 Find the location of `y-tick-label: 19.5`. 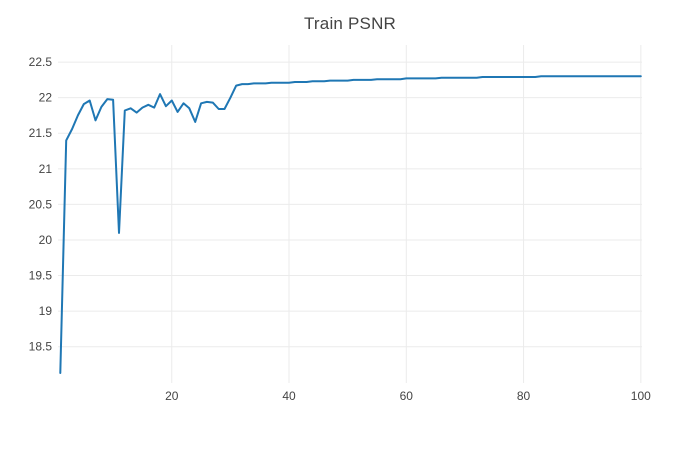

y-tick-label: 19.5 is located at coordinates (41, 276).